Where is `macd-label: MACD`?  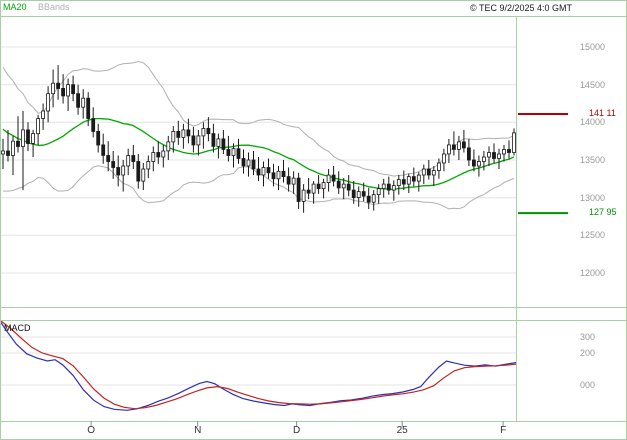
macd-label: MACD is located at coordinates (17, 328).